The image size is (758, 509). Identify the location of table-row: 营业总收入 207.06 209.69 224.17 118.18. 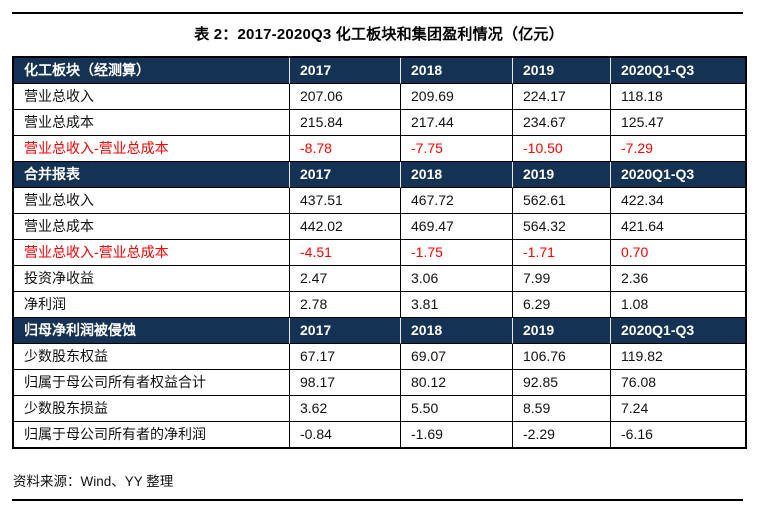
(379, 97).